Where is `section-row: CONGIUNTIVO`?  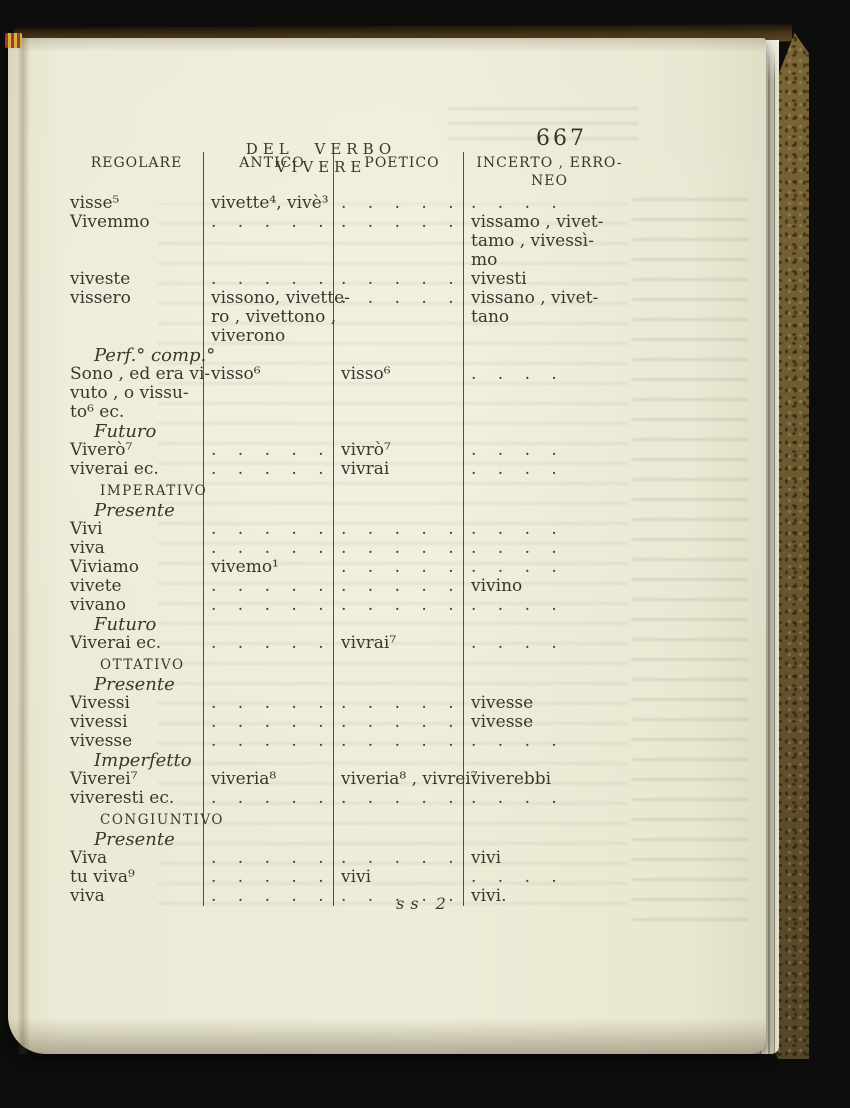 section-row: CONGIUNTIVO is located at coordinates (348, 819).